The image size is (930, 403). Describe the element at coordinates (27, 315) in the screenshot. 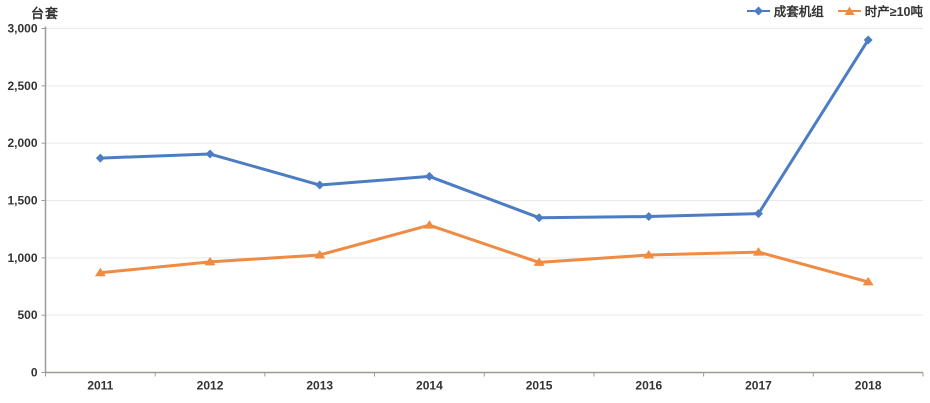

I see `y-axis-tick-label: 500` at that location.